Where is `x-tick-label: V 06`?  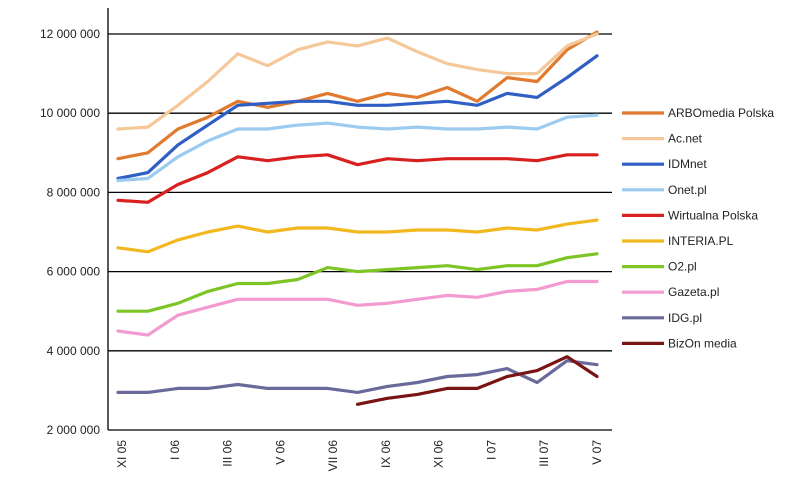 x-tick-label: V 06 is located at coordinates (280, 452).